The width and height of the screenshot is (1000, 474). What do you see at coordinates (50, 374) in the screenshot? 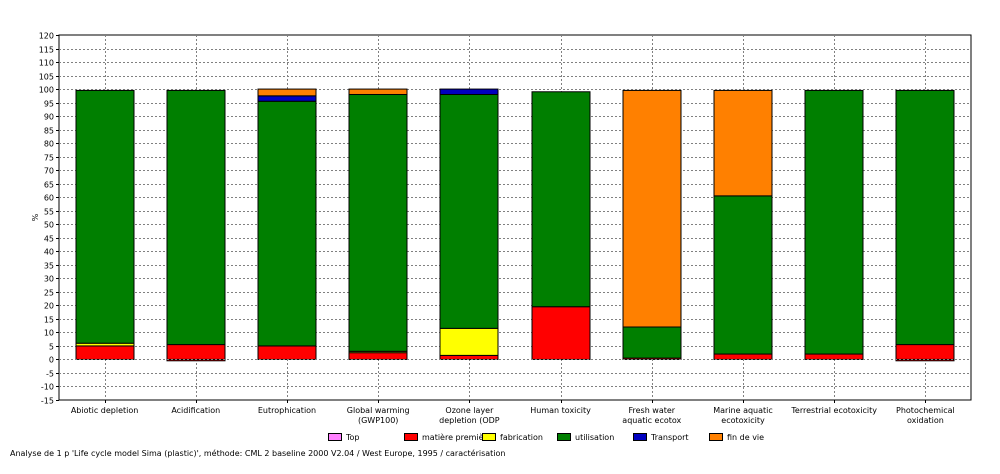
I see `y-tick-label: -5` at bounding box center [50, 374].